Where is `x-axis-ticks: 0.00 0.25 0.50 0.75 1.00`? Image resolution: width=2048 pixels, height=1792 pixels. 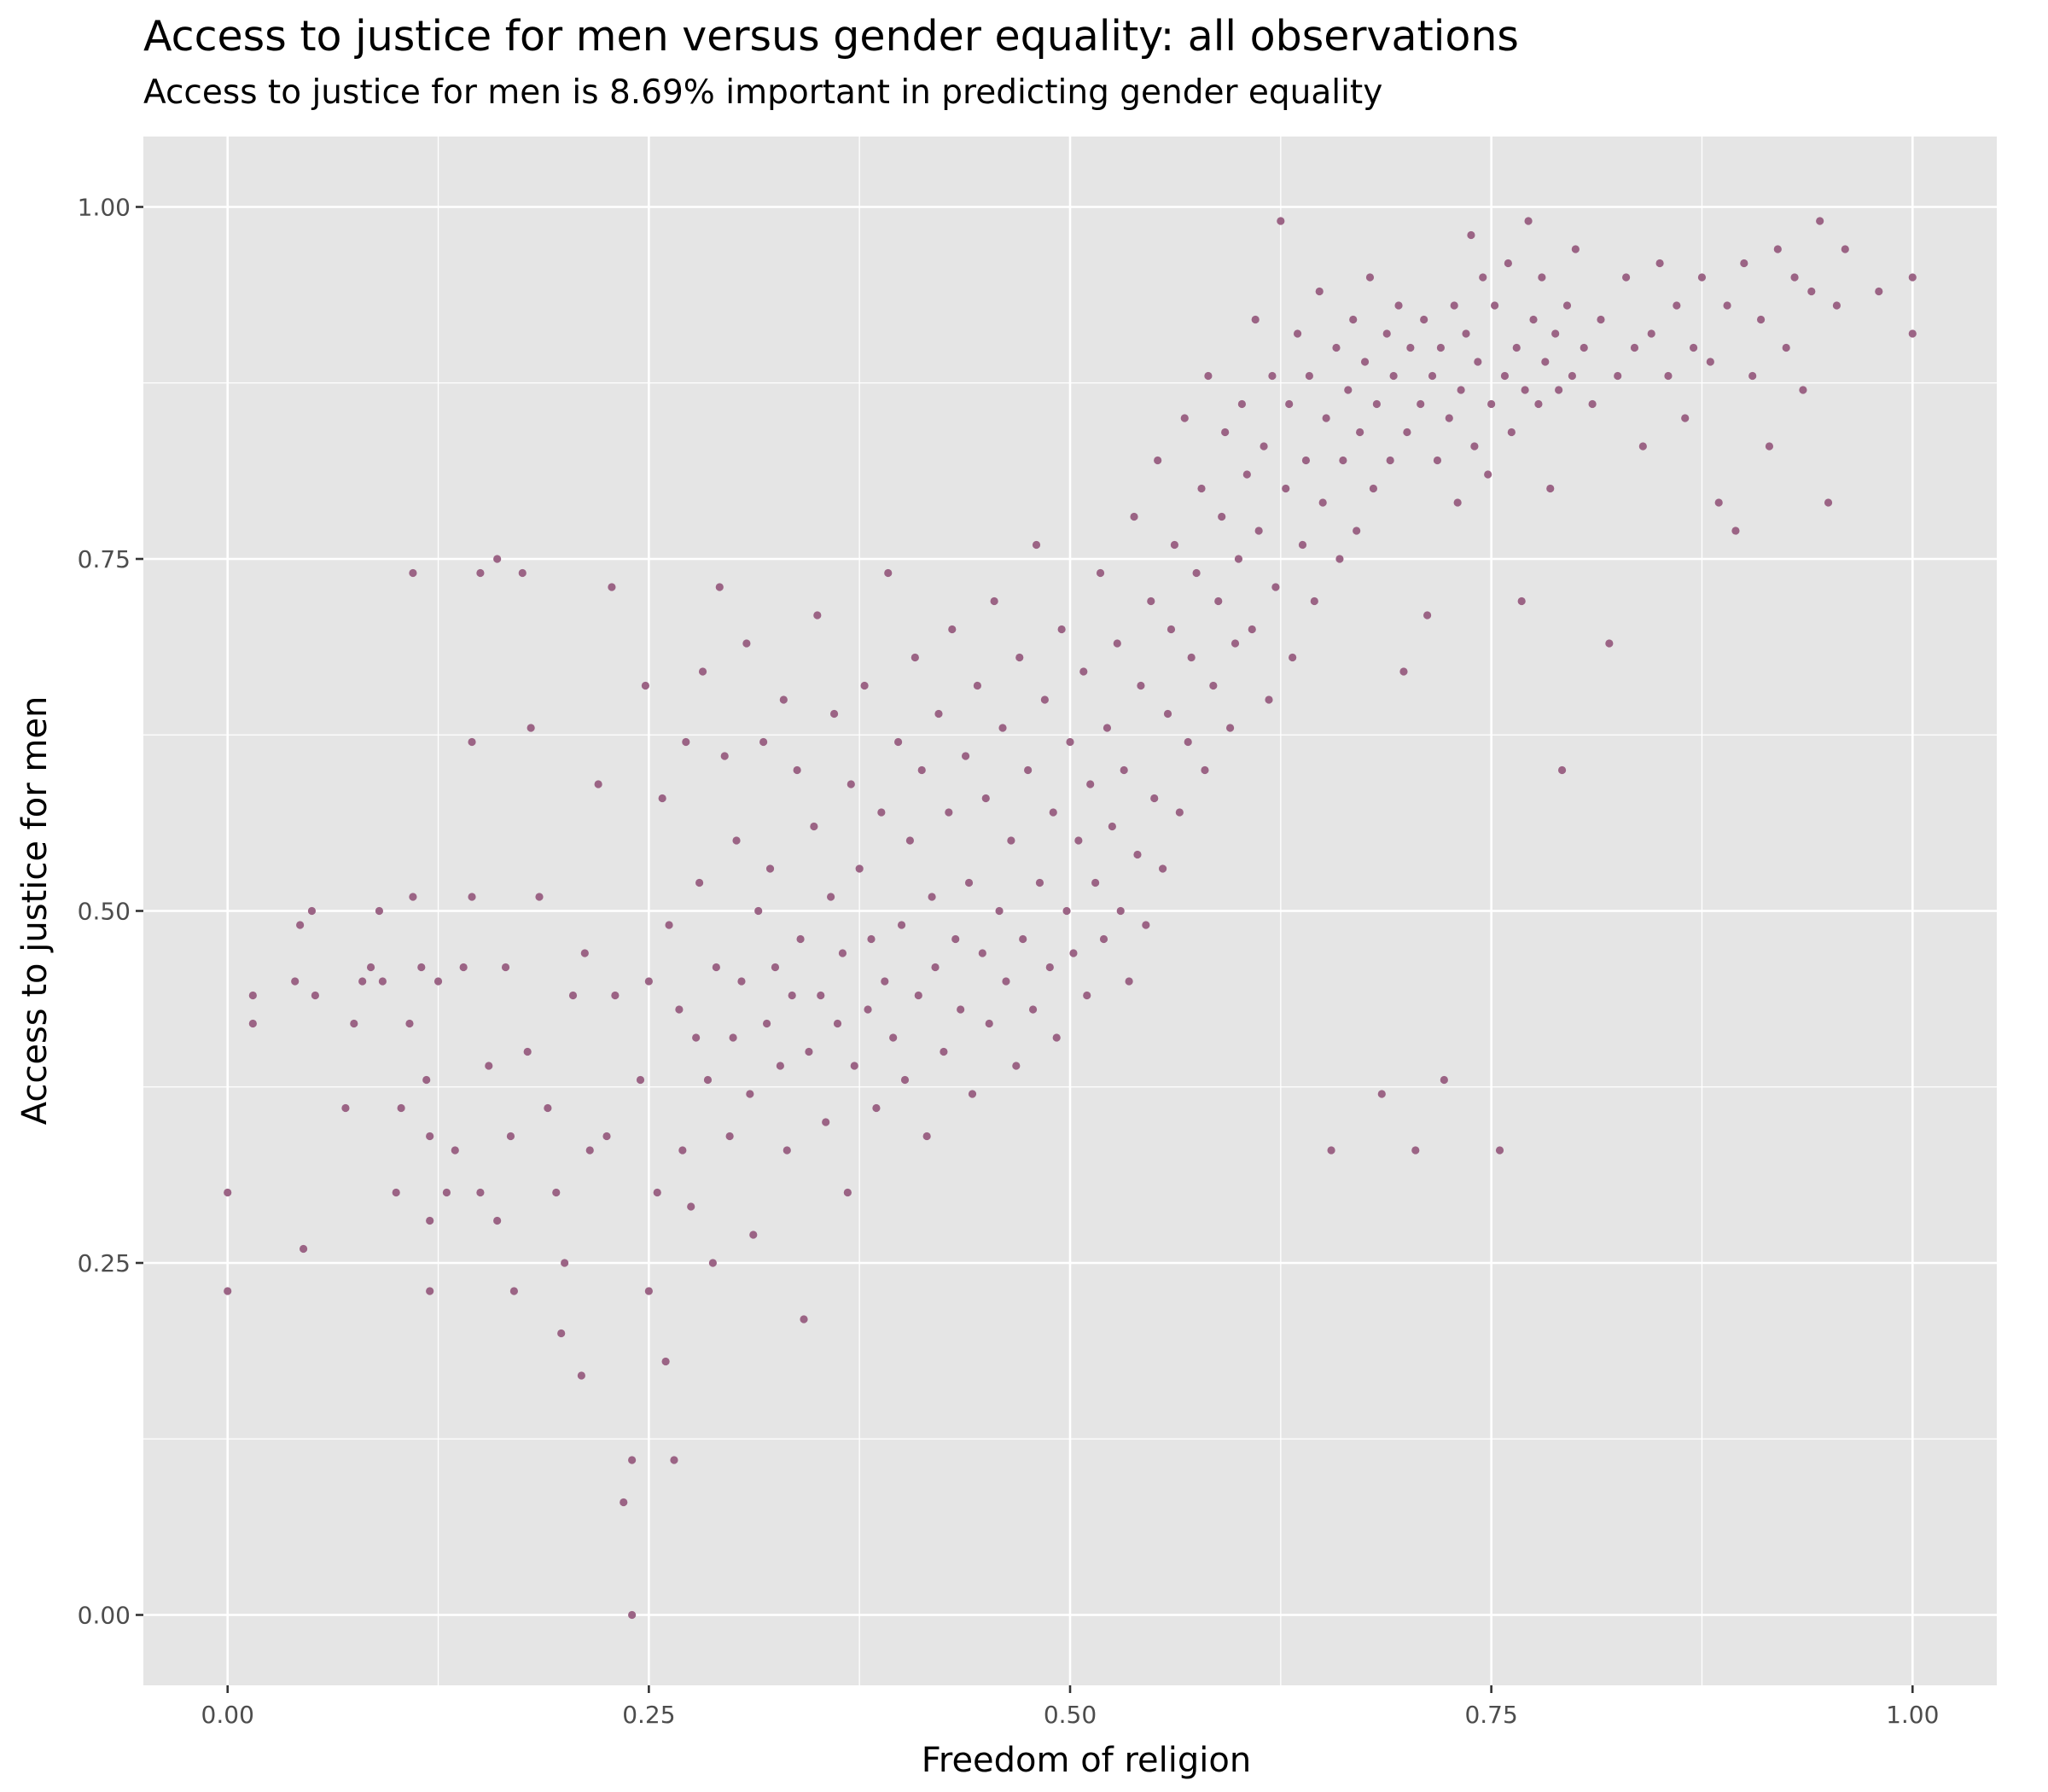 x-axis-ticks: 0.00 0.25 0.50 0.75 1.00 is located at coordinates (1070, 1707).